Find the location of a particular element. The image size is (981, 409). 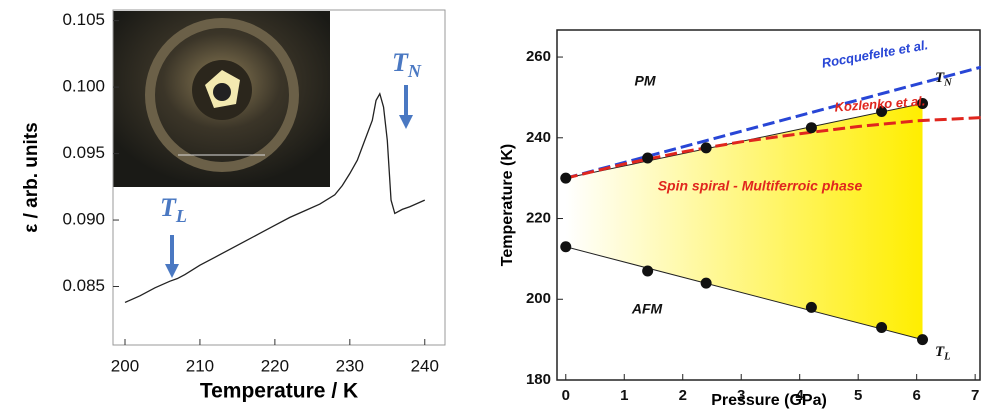

y-tick-label: 180 is located at coordinates (538, 379).